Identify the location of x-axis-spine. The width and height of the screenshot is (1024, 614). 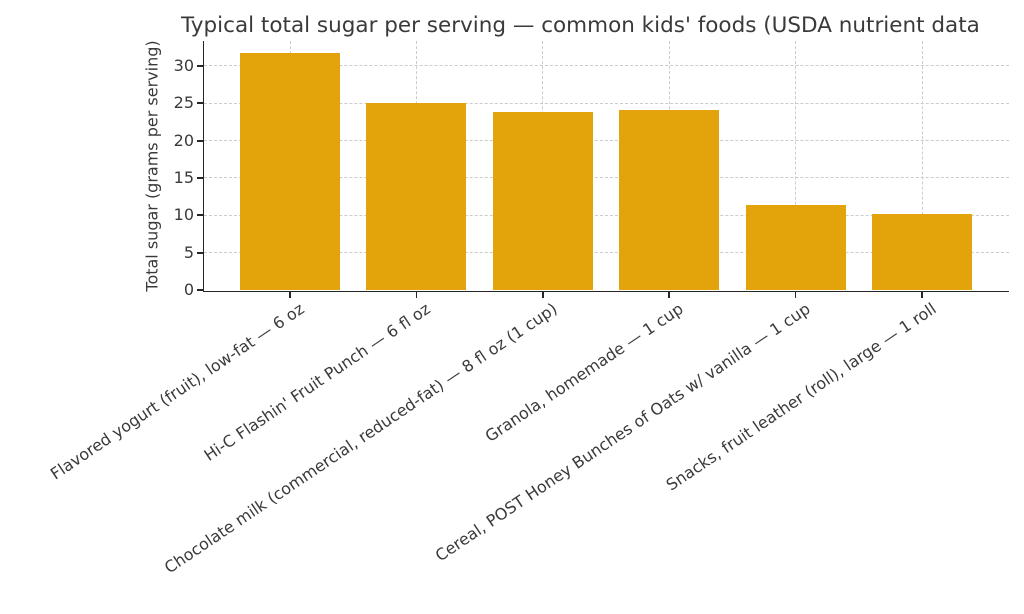
(605, 291).